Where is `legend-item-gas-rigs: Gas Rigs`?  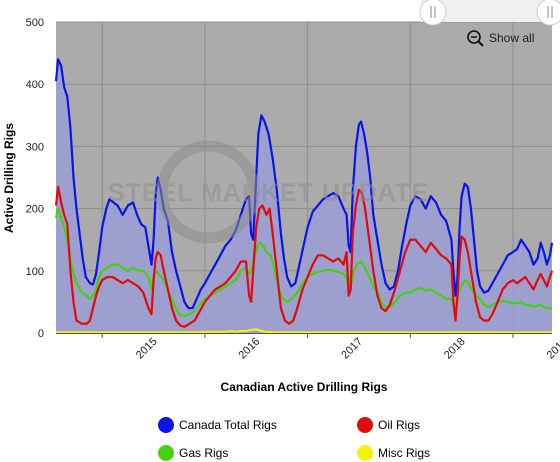 legend-item-gas-rigs: Gas Rigs is located at coordinates (193, 453).